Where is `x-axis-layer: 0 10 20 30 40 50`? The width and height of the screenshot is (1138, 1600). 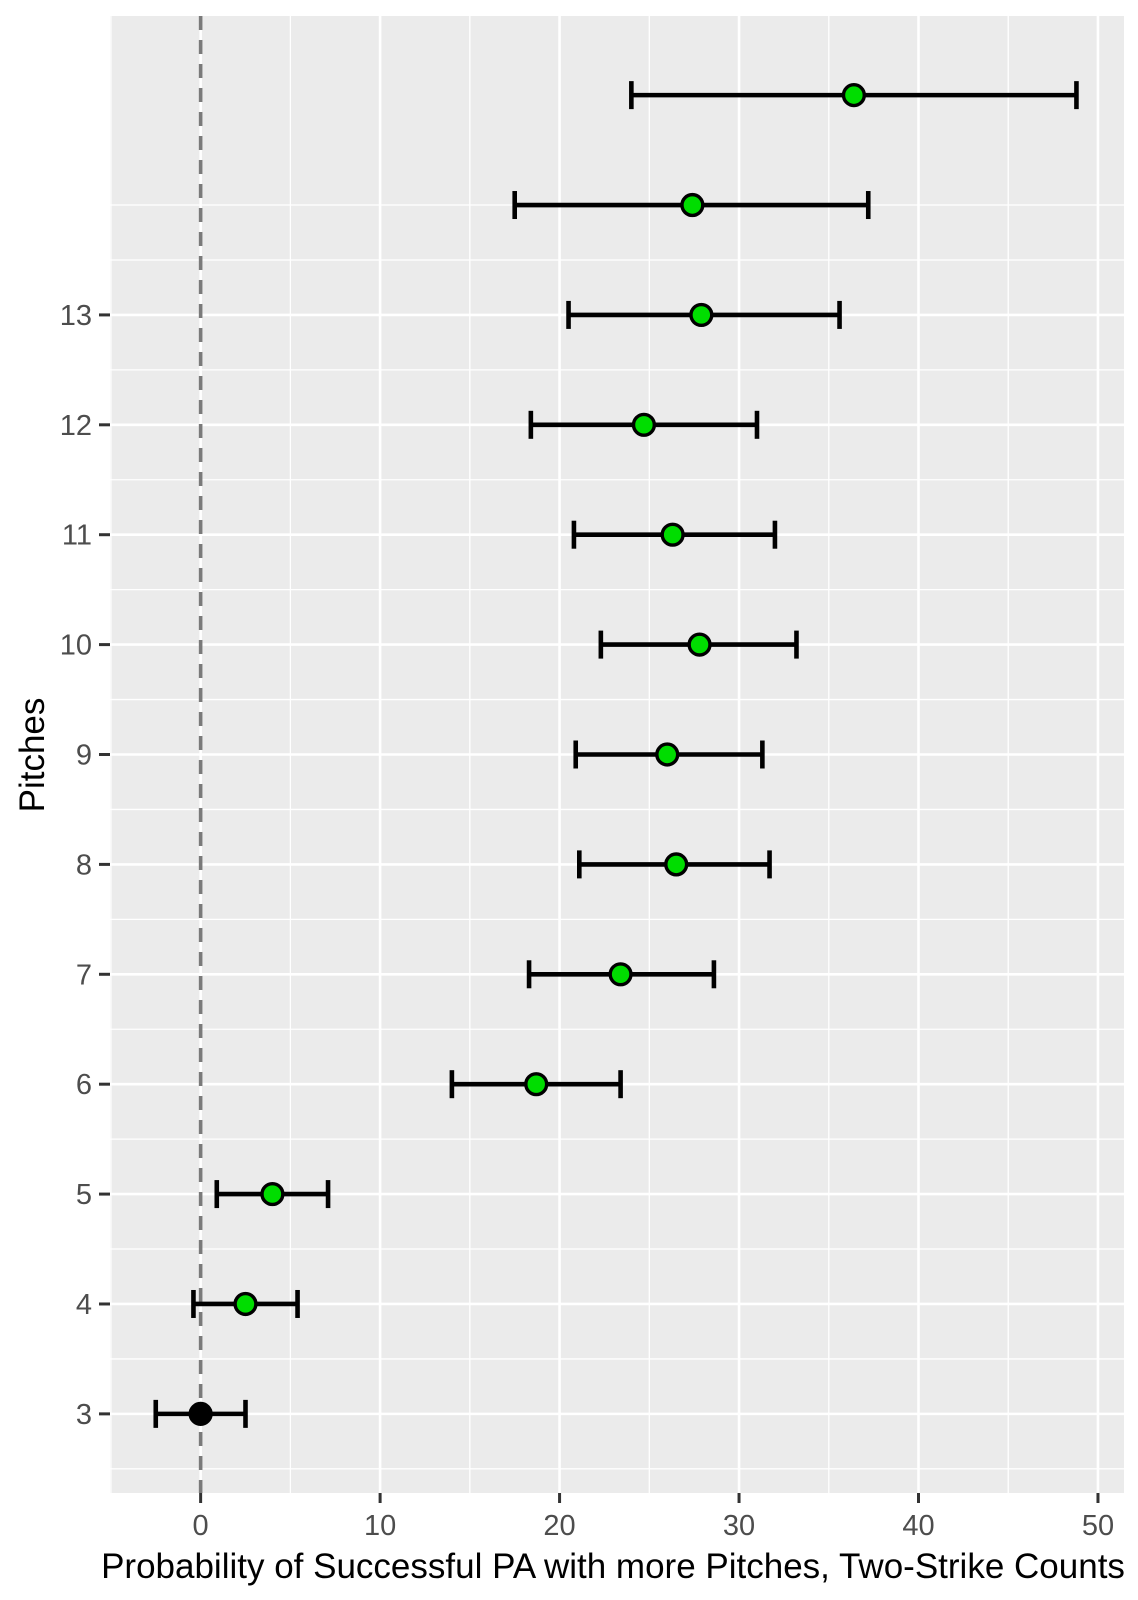
x-axis-layer: 0 10 20 30 40 50 is located at coordinates (653, 1517).